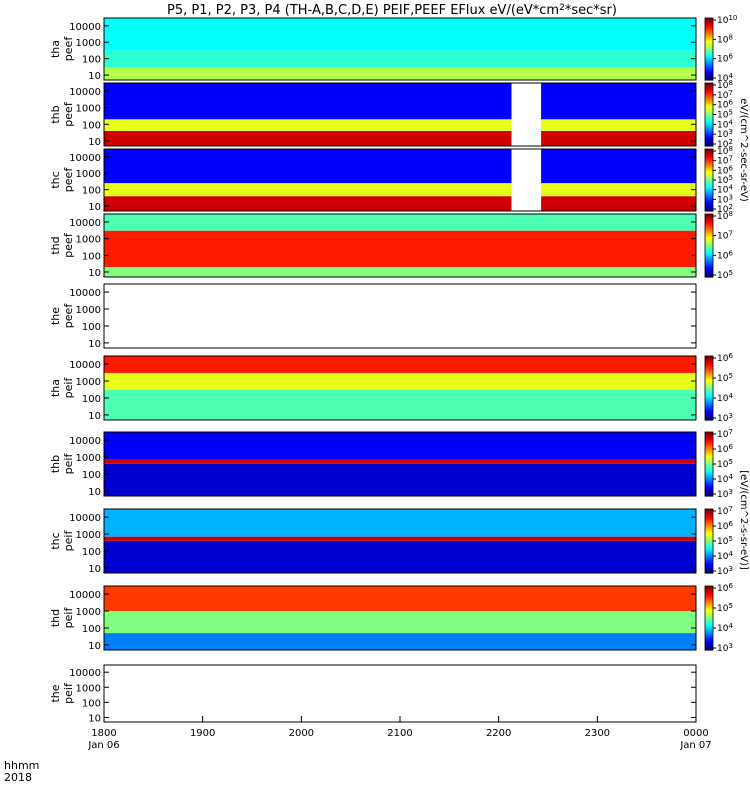 This screenshot has height=800, width=750. I want to click on colorbar-ion-b: 103 104 105 106 107, so click(718, 464).